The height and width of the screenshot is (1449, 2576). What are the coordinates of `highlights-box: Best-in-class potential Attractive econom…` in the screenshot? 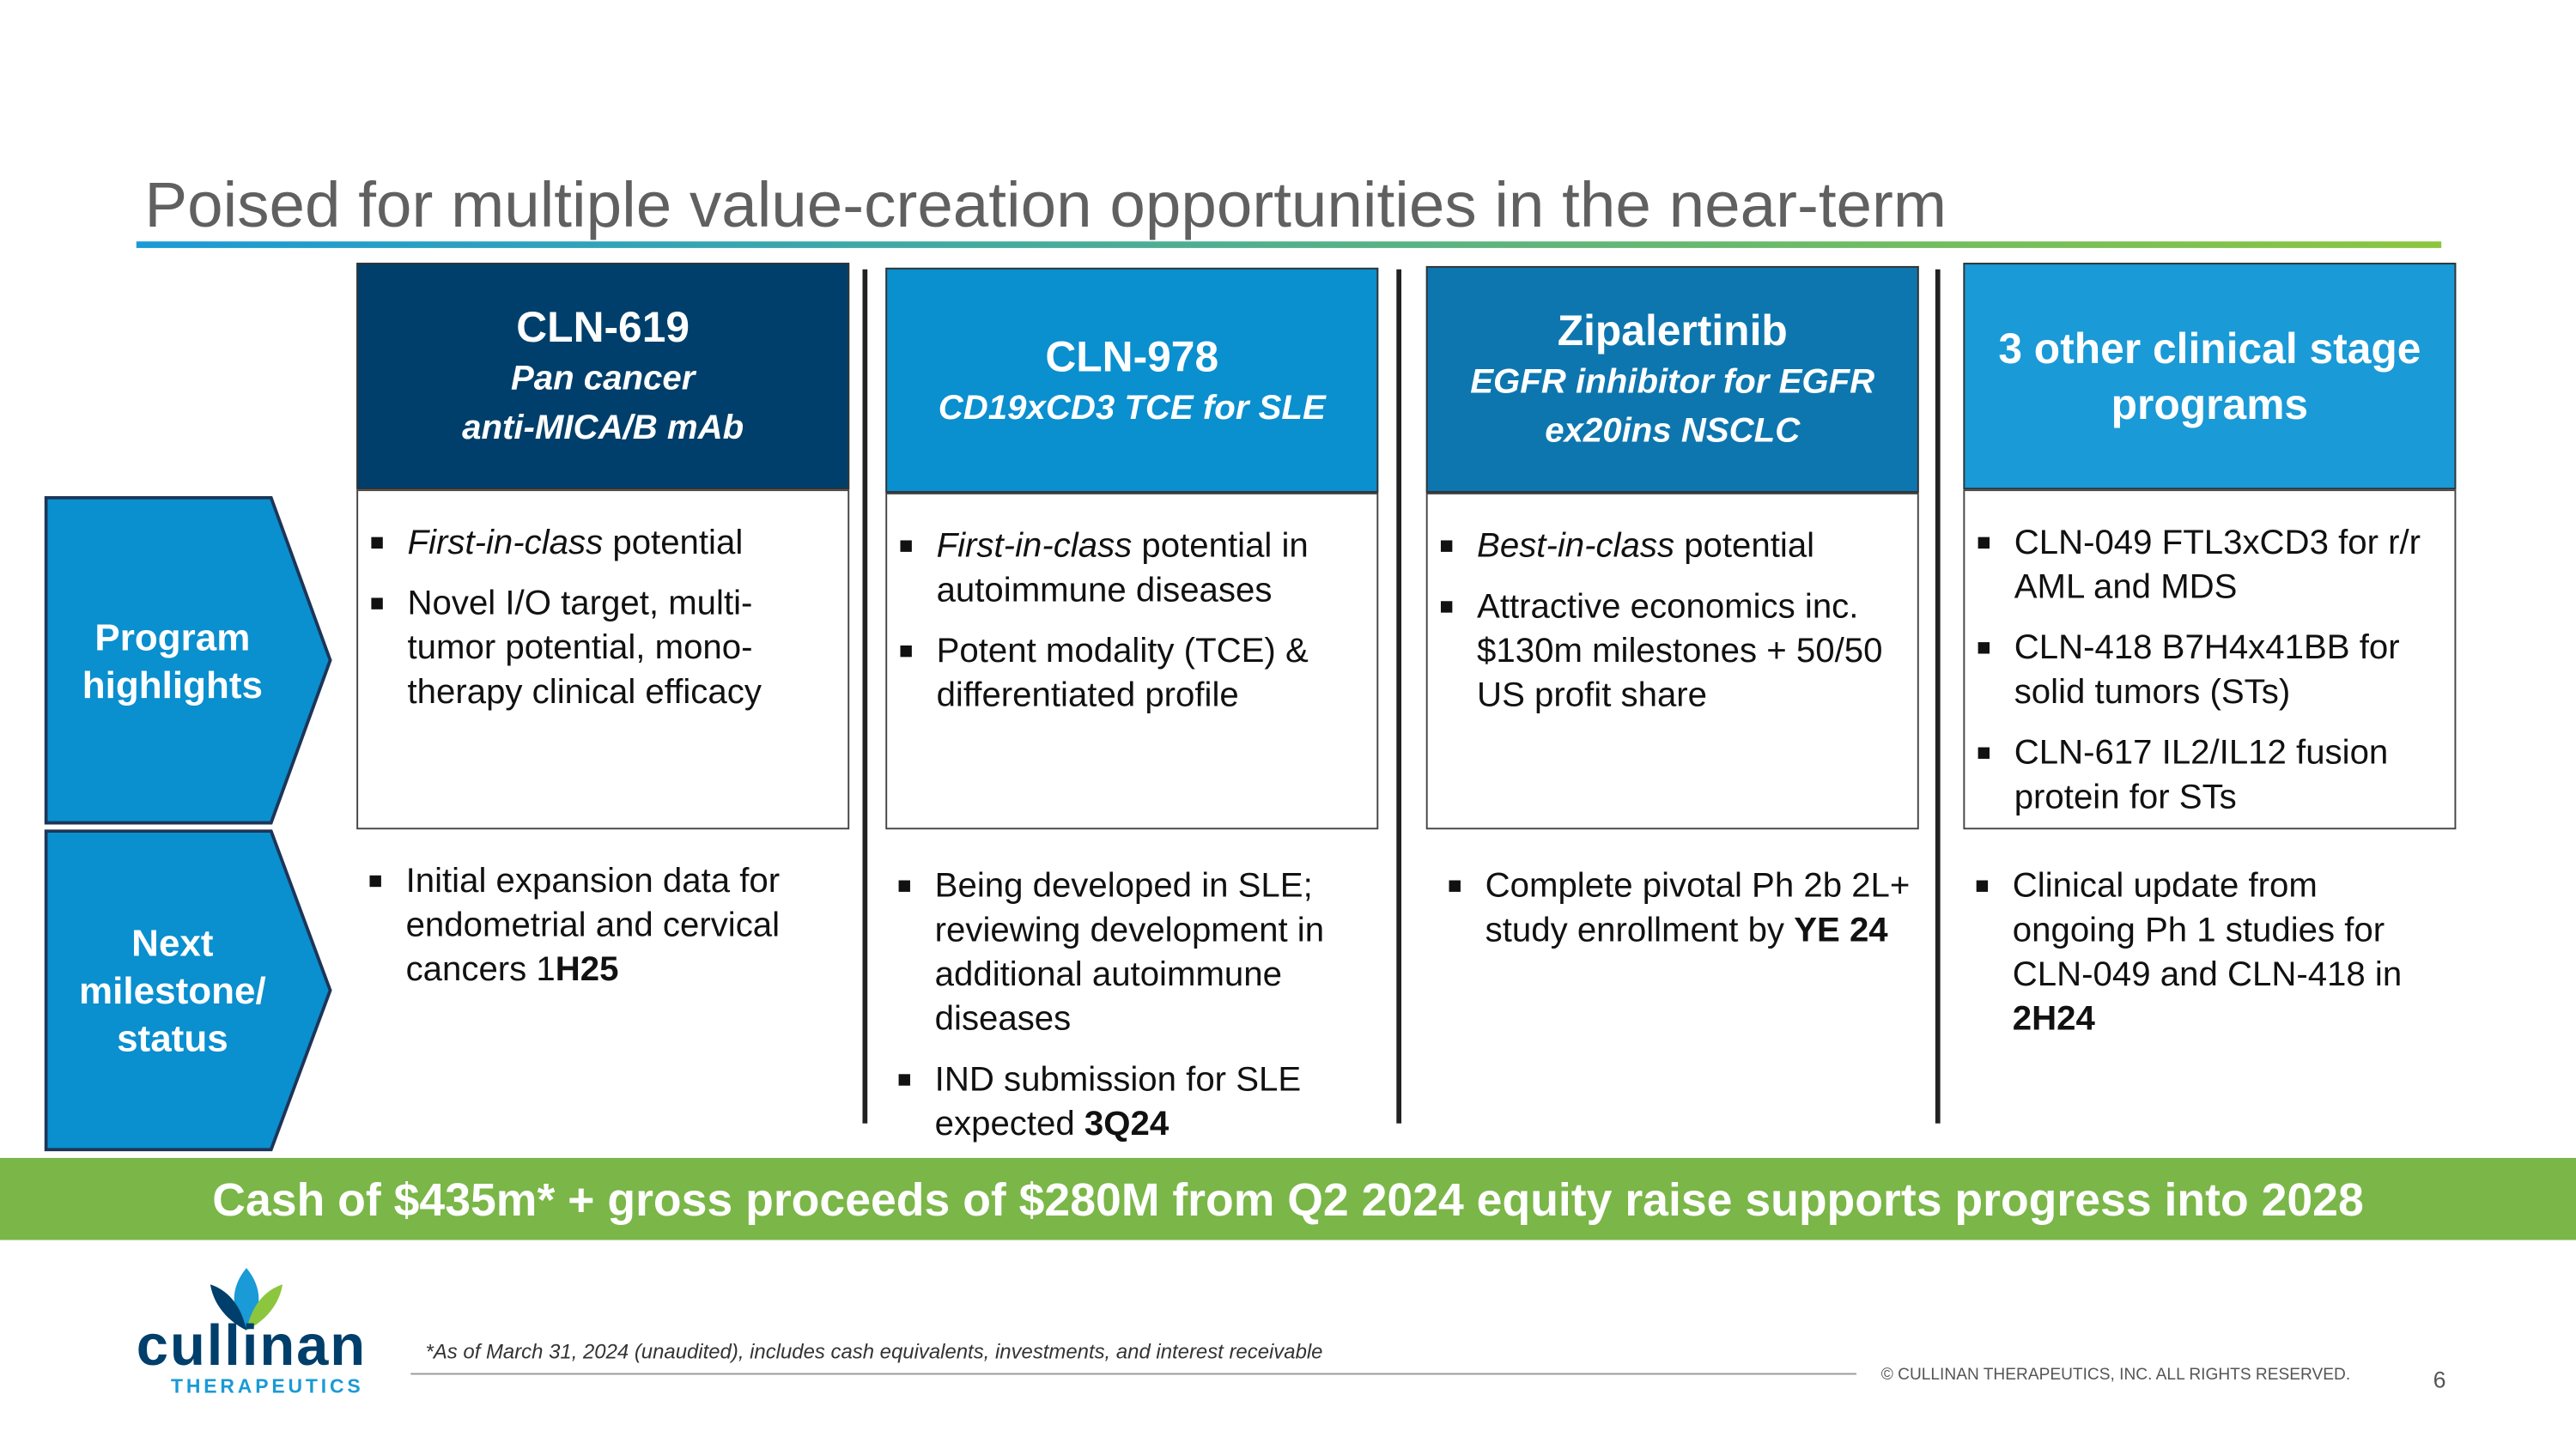 It's located at (1672, 661).